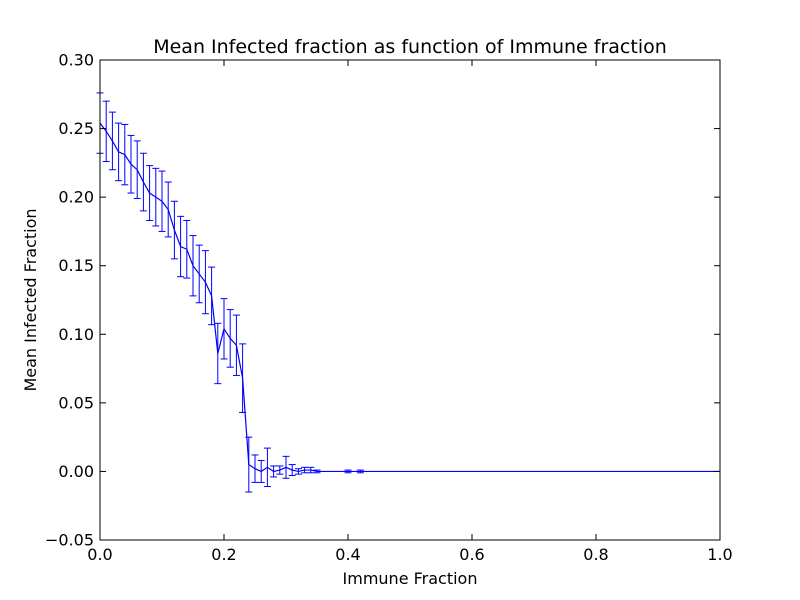  Describe the element at coordinates (76, 60) in the screenshot. I see `y-tick-label: 0.30` at that location.